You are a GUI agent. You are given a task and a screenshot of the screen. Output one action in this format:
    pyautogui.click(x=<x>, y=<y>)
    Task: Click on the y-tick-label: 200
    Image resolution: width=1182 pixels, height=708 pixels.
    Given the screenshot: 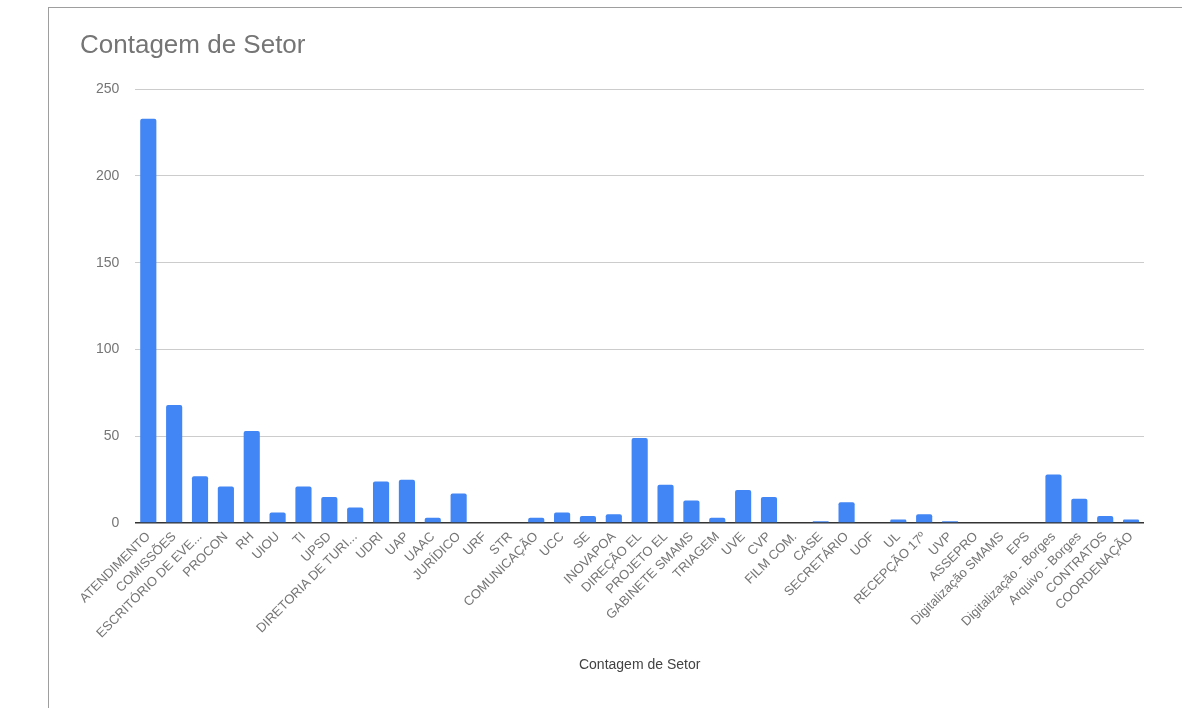 What is the action you would take?
    pyautogui.click(x=108, y=174)
    